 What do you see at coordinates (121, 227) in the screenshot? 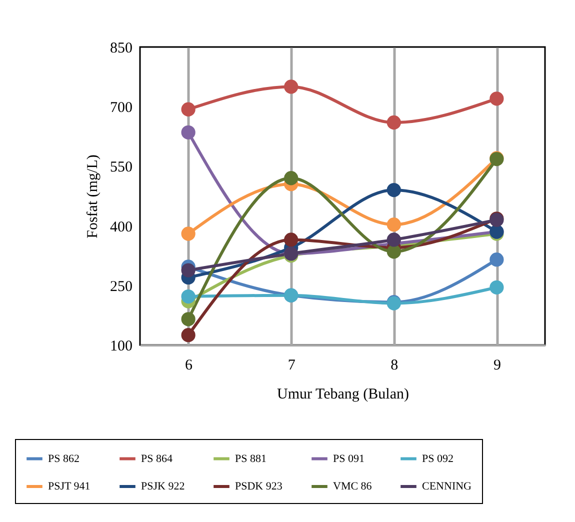
I see `y-tick-label: 400` at bounding box center [121, 227].